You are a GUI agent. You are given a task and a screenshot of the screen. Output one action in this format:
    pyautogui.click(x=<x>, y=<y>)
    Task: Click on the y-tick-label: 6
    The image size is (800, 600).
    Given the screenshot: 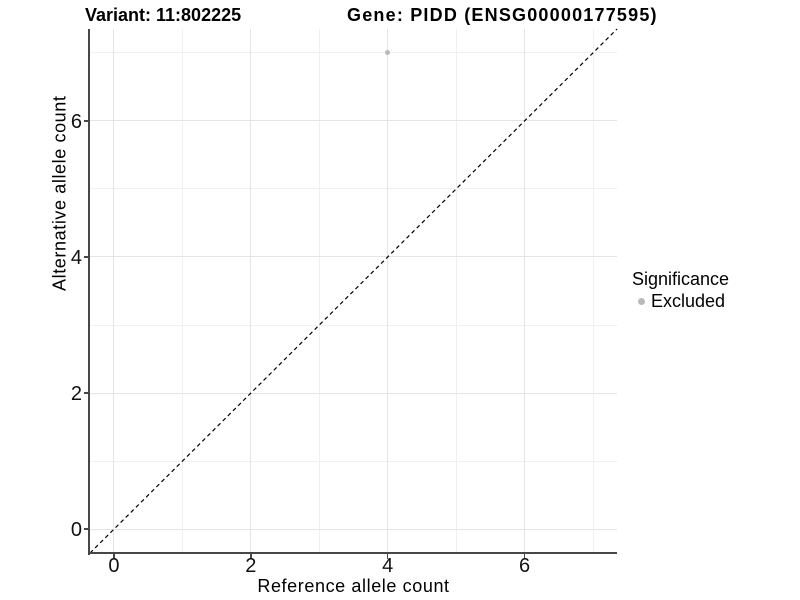 What is the action you would take?
    pyautogui.click(x=76, y=121)
    